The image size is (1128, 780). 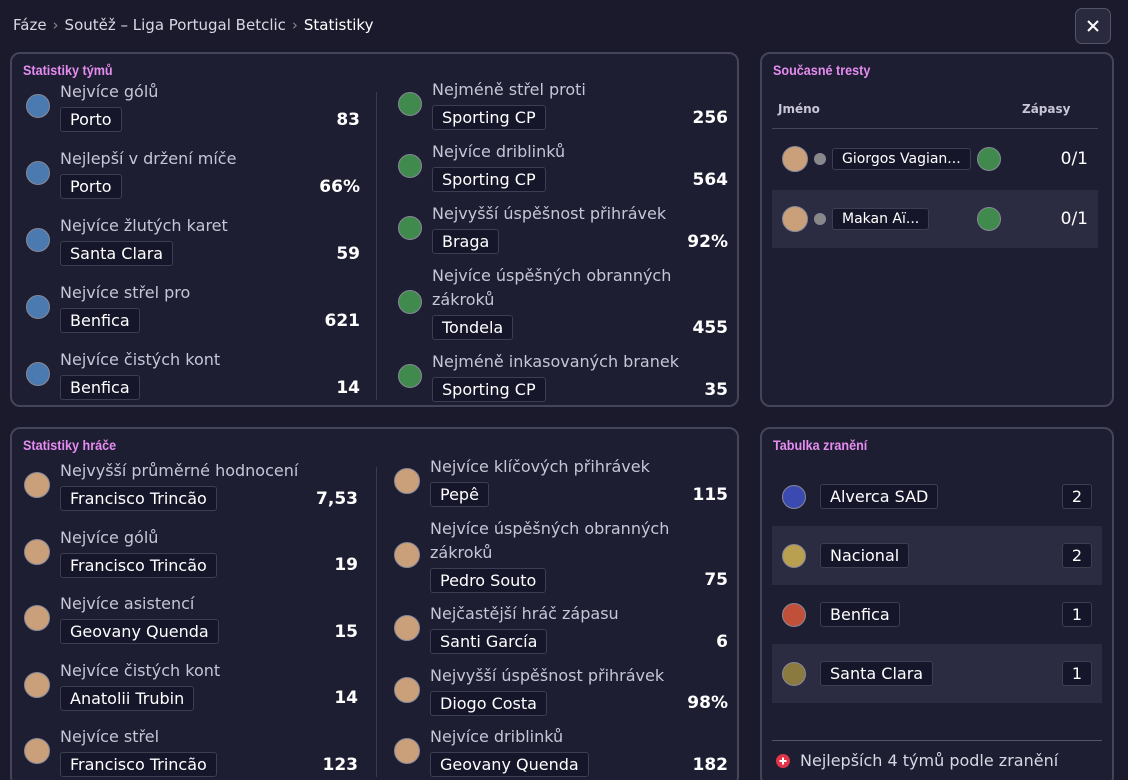 I want to click on name-pill: Pepê, so click(x=459, y=494).